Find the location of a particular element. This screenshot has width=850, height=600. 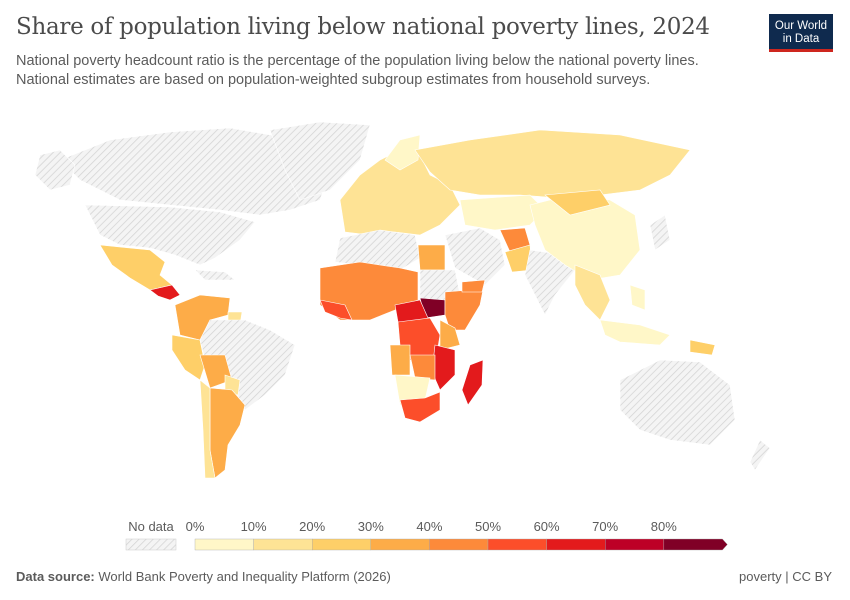

legend-tick-label: 0% is located at coordinates (195, 526).